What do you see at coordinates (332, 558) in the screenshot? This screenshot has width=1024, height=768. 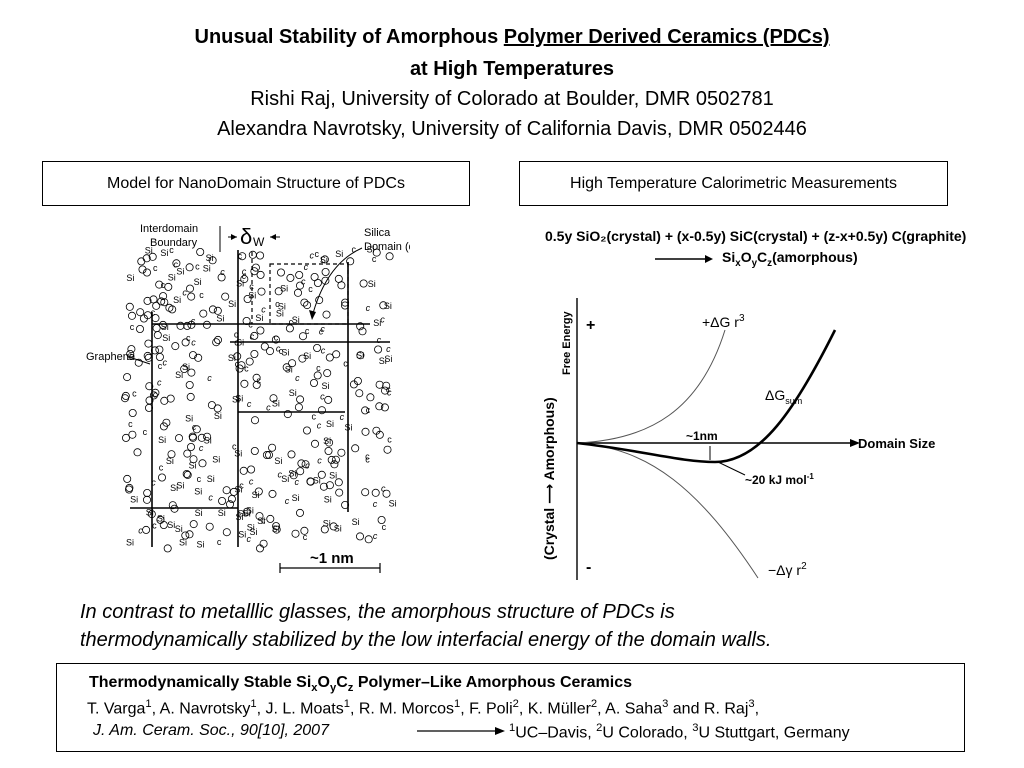 I see `scale-label: ~1 nm` at bounding box center [332, 558].